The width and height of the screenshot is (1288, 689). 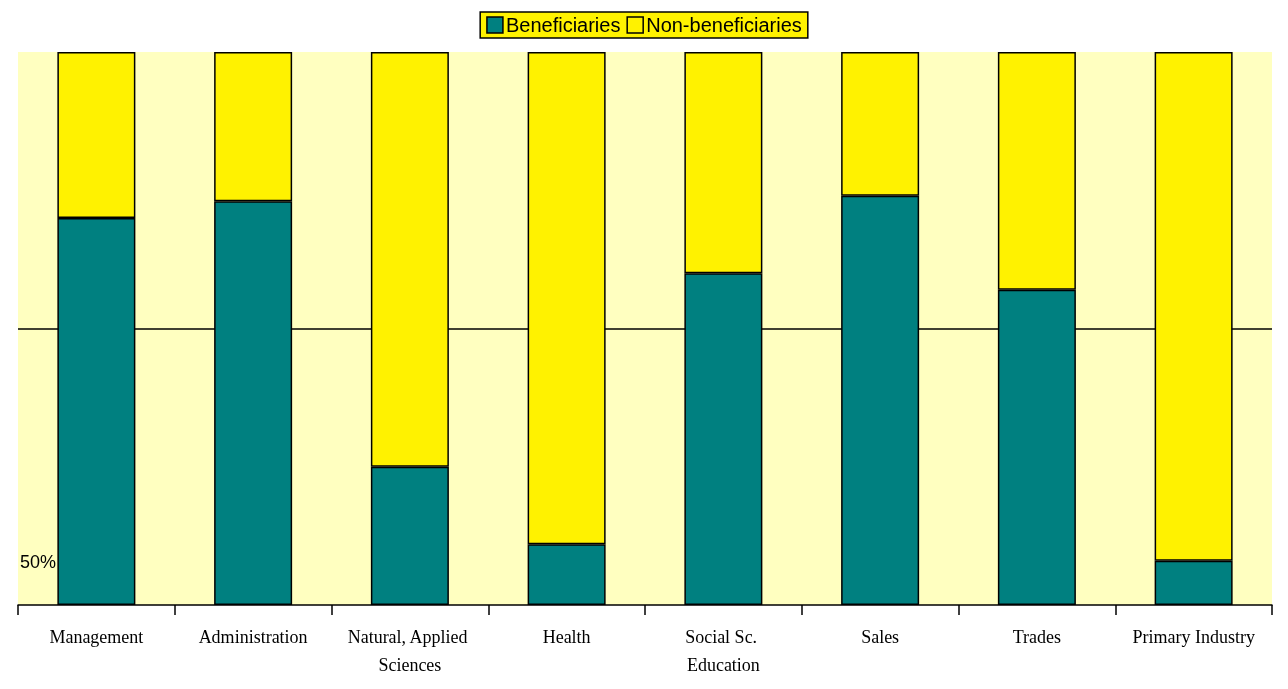 I want to click on x-tick-label: Management, so click(x=96, y=637).